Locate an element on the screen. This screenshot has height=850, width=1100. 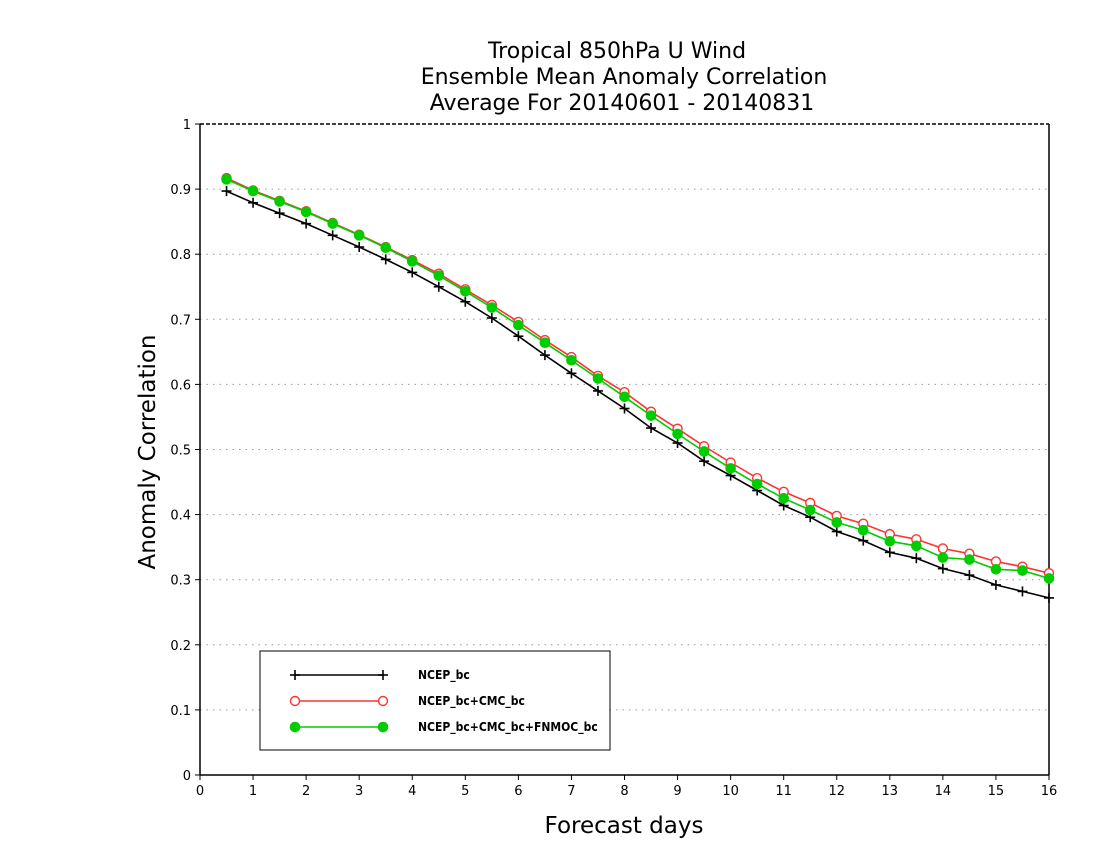
x-tick-label: 16 is located at coordinates (1049, 791).